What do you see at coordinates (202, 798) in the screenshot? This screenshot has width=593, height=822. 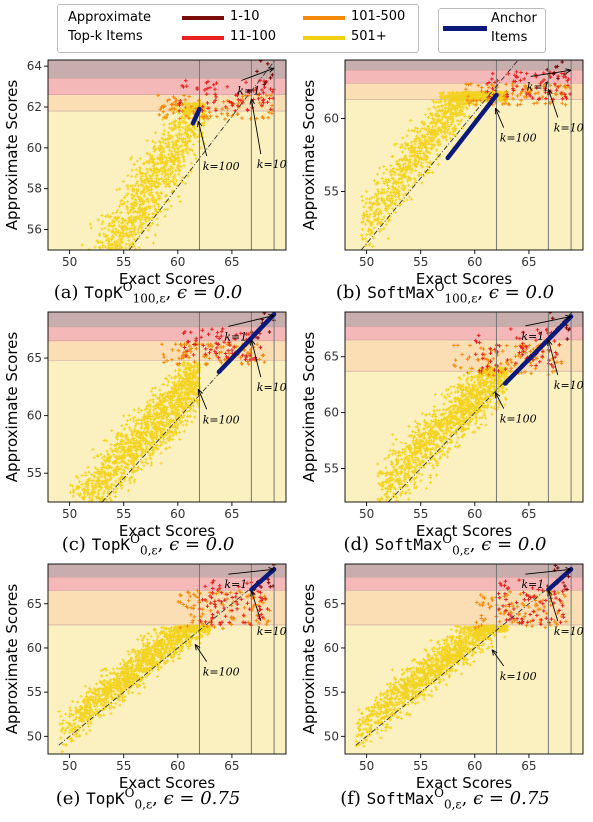 I see `caption-e-epsilon: ϵ = 0.75` at bounding box center [202, 798].